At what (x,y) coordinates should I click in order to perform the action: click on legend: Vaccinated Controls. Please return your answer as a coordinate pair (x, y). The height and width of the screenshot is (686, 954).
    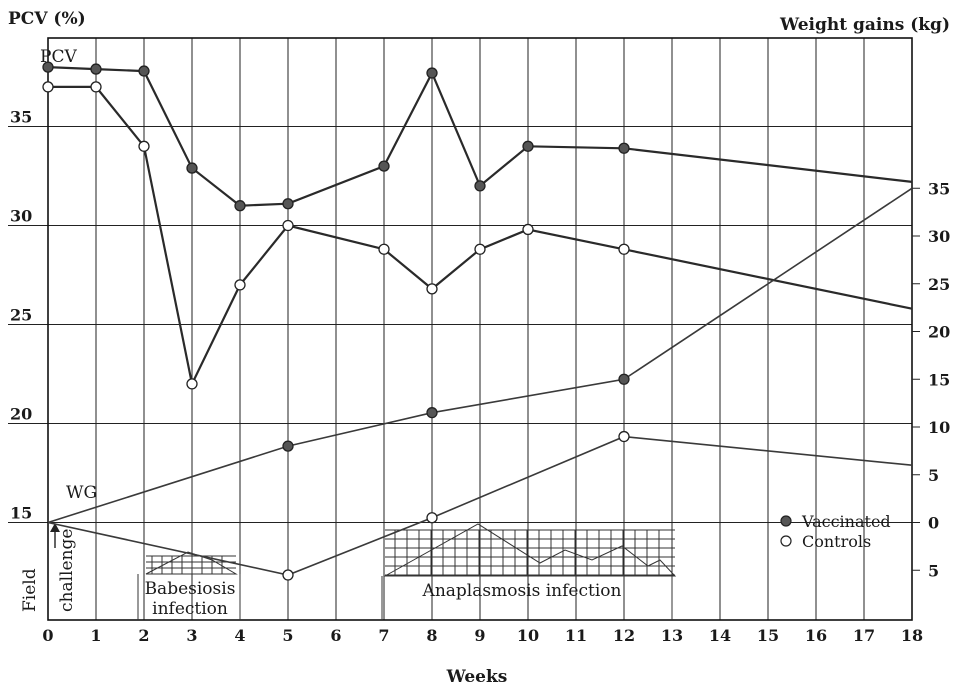
    Looking at the image, I should click on (835, 531).